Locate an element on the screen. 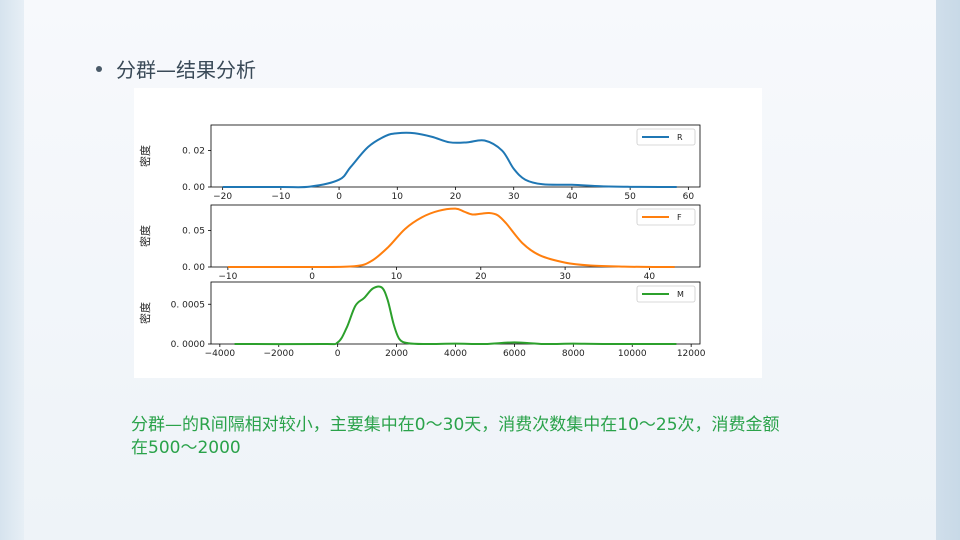 This screenshot has height=540, width=960. plot-frame-f is located at coordinates (455, 236).